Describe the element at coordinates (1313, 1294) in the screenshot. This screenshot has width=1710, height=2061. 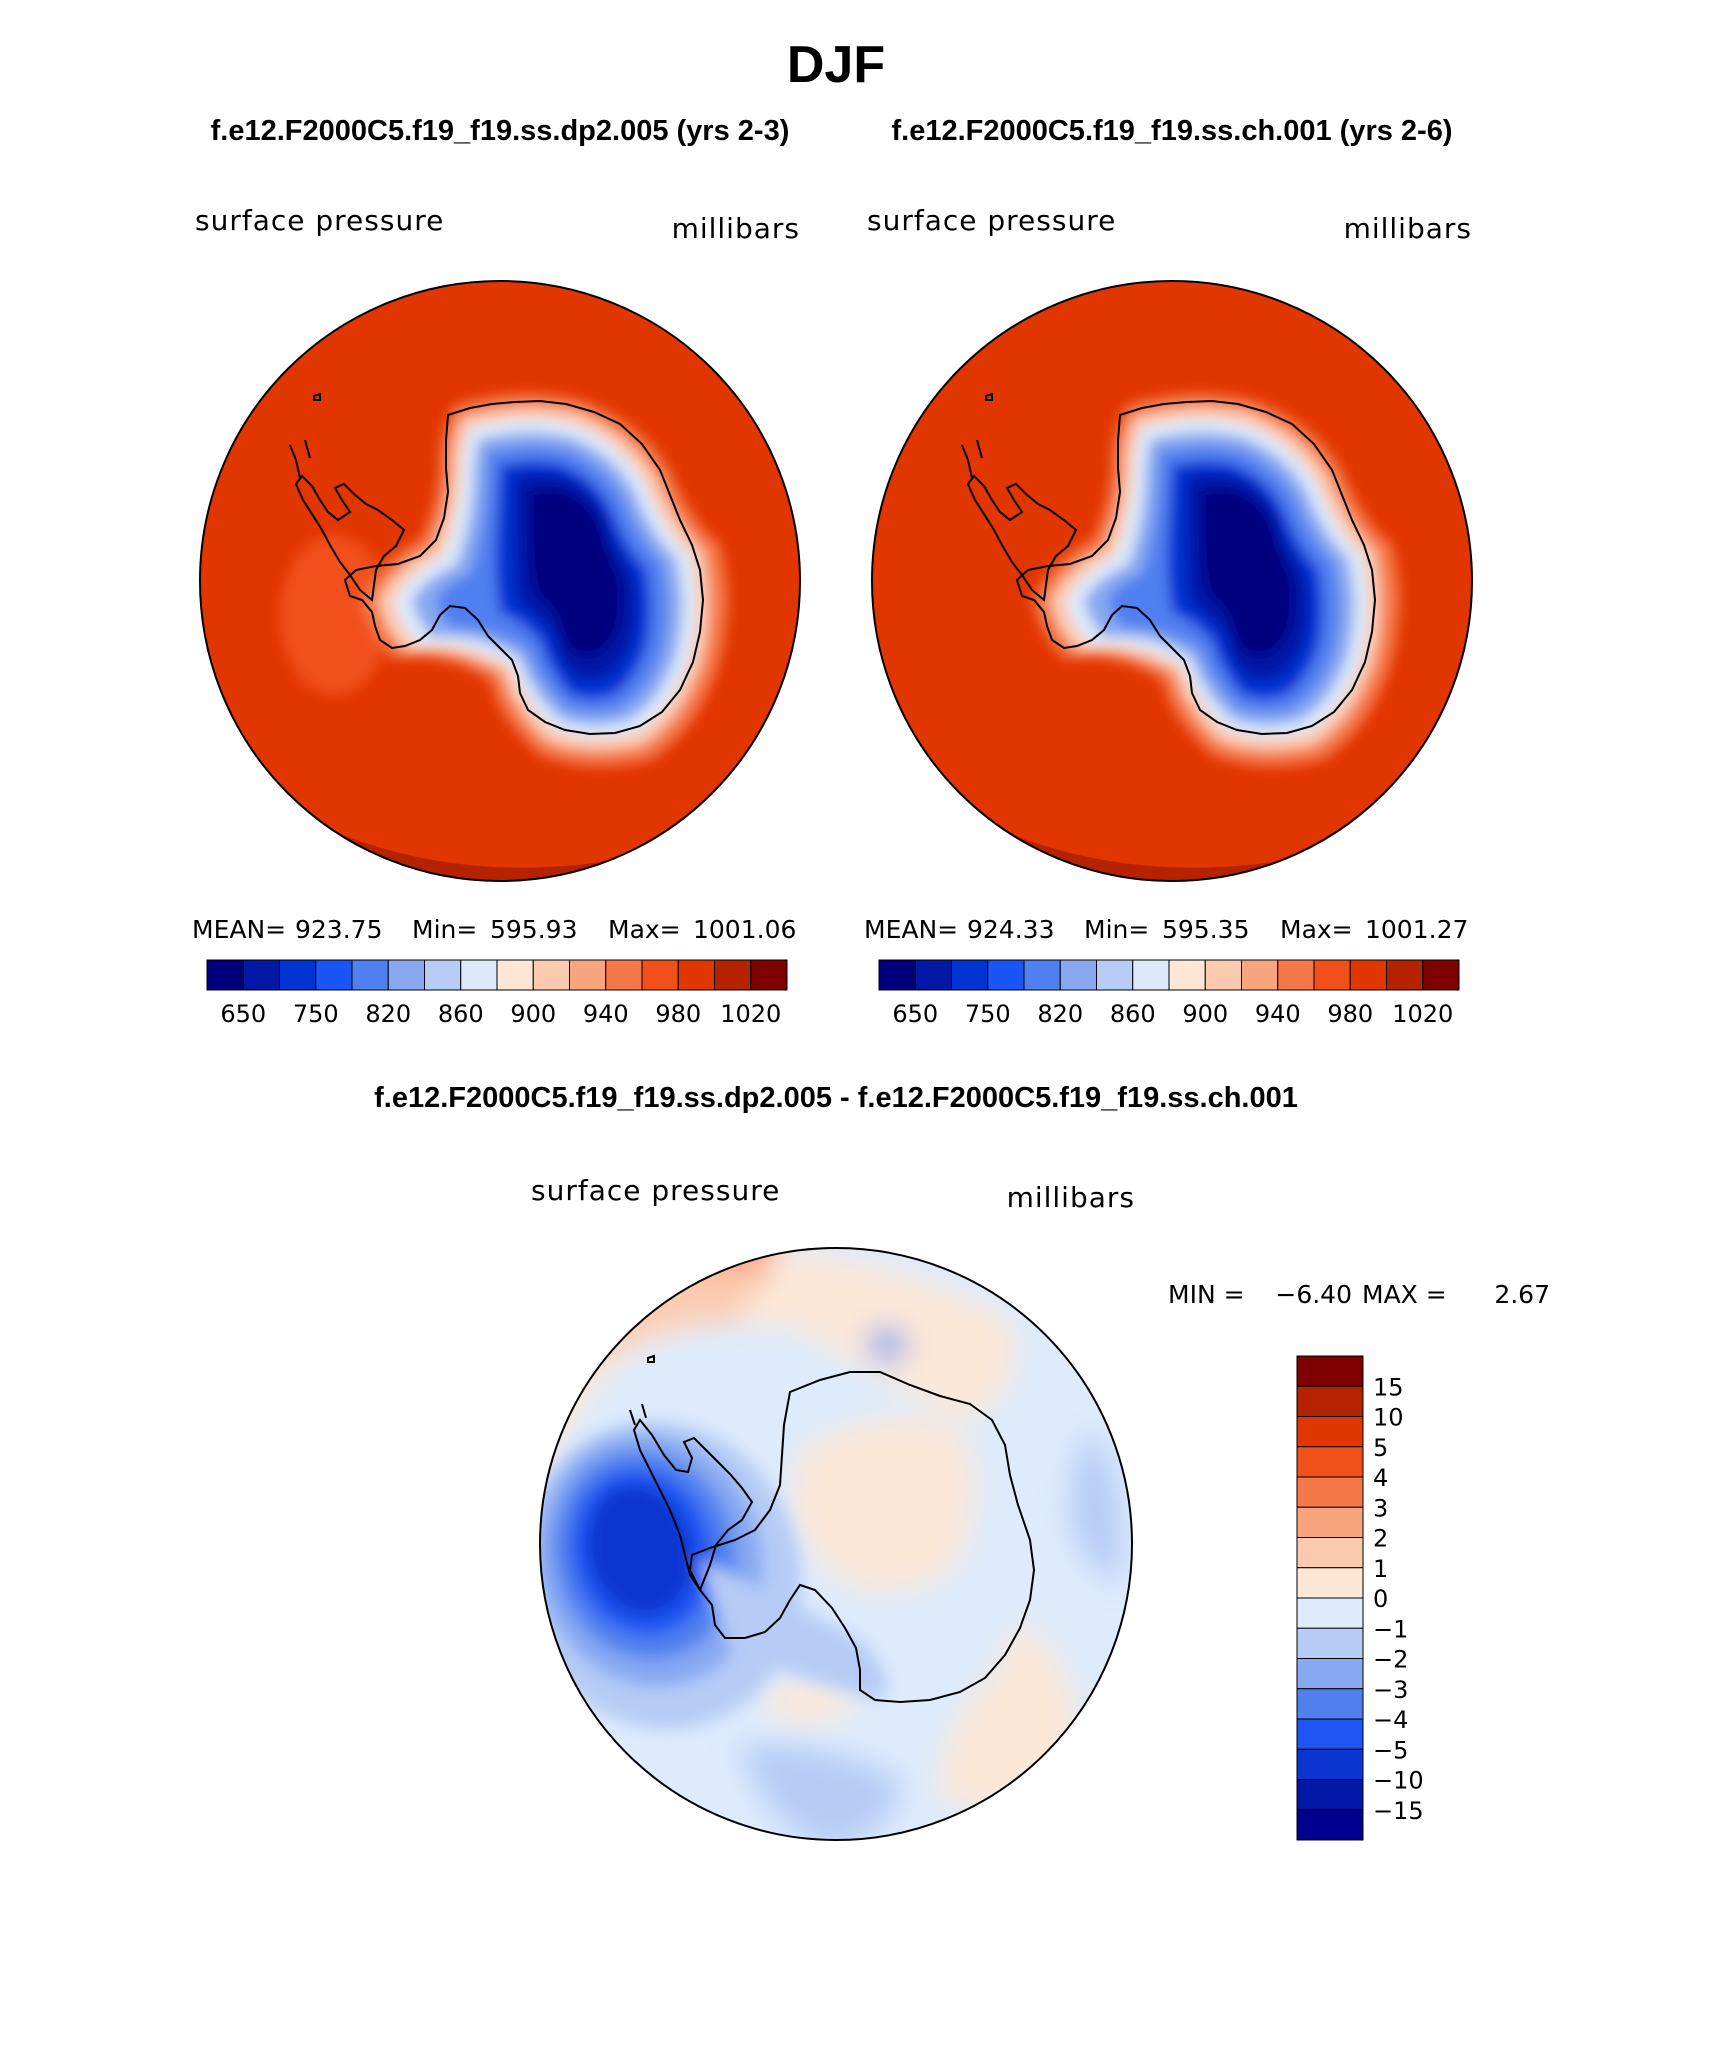
I see `min-value: −6.40` at that location.